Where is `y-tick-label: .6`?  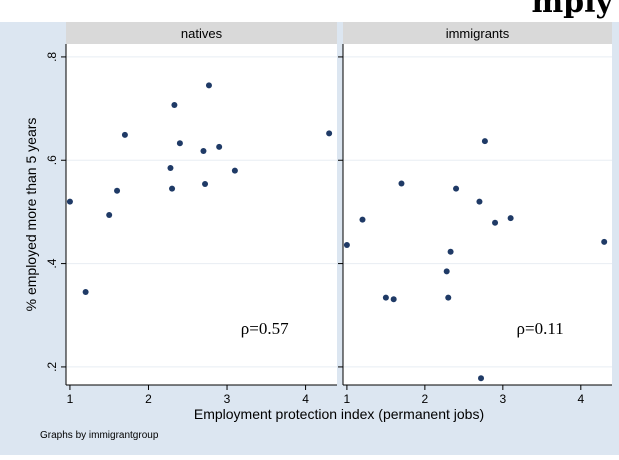
y-tick-label: .6 is located at coordinates (52, 160).